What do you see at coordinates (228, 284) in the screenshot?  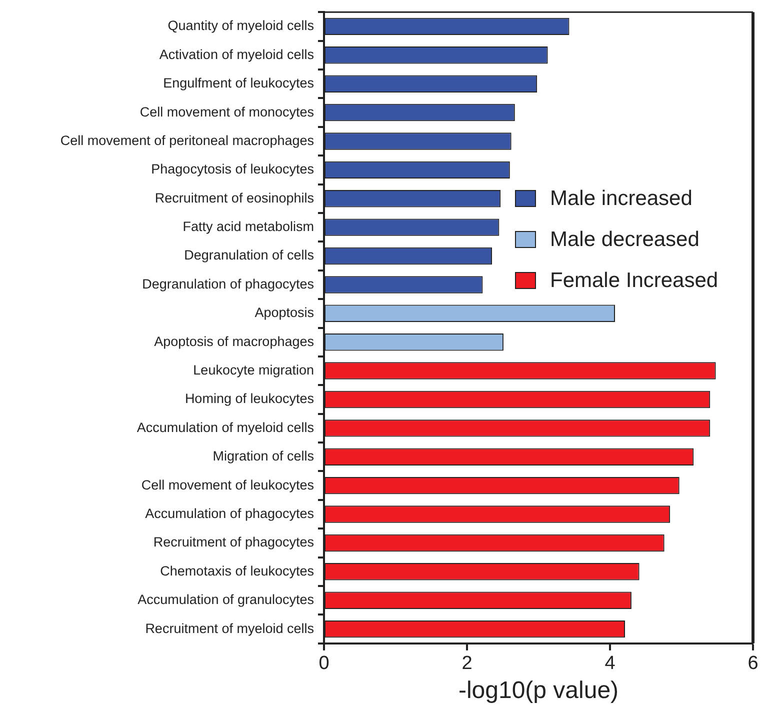 I see `y-tick-label: Degranulation of phagocytes` at bounding box center [228, 284].